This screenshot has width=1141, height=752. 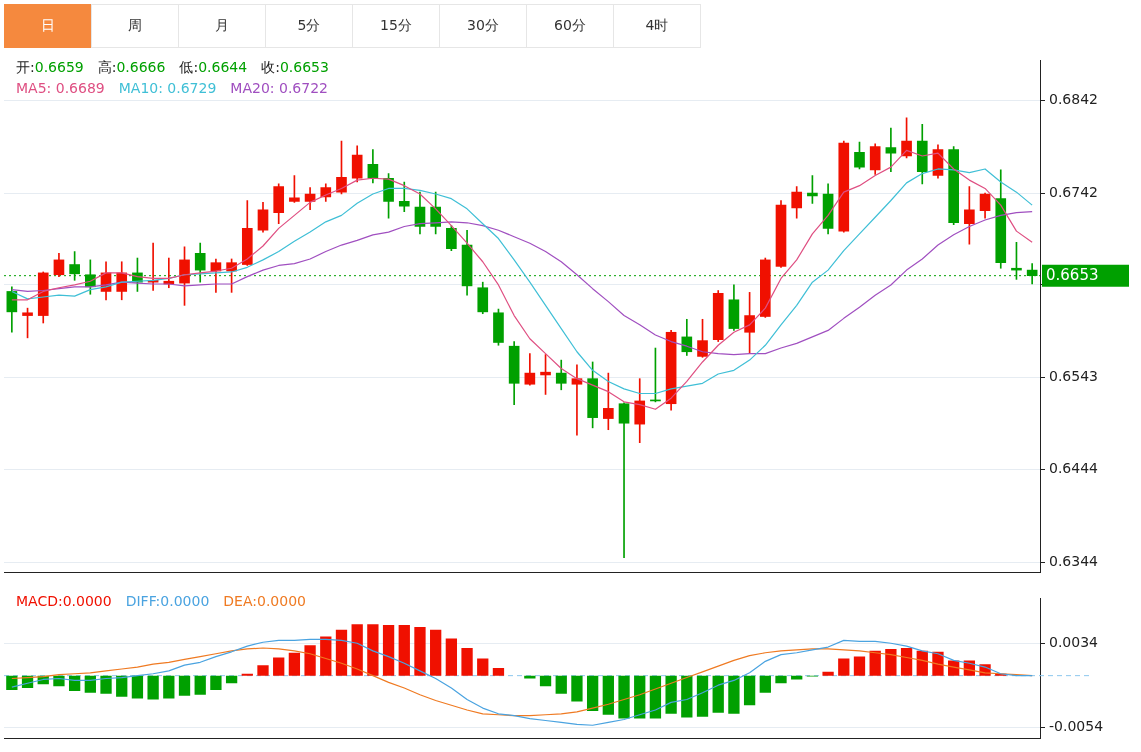 I want to click on text: 月, so click(x=222, y=26).